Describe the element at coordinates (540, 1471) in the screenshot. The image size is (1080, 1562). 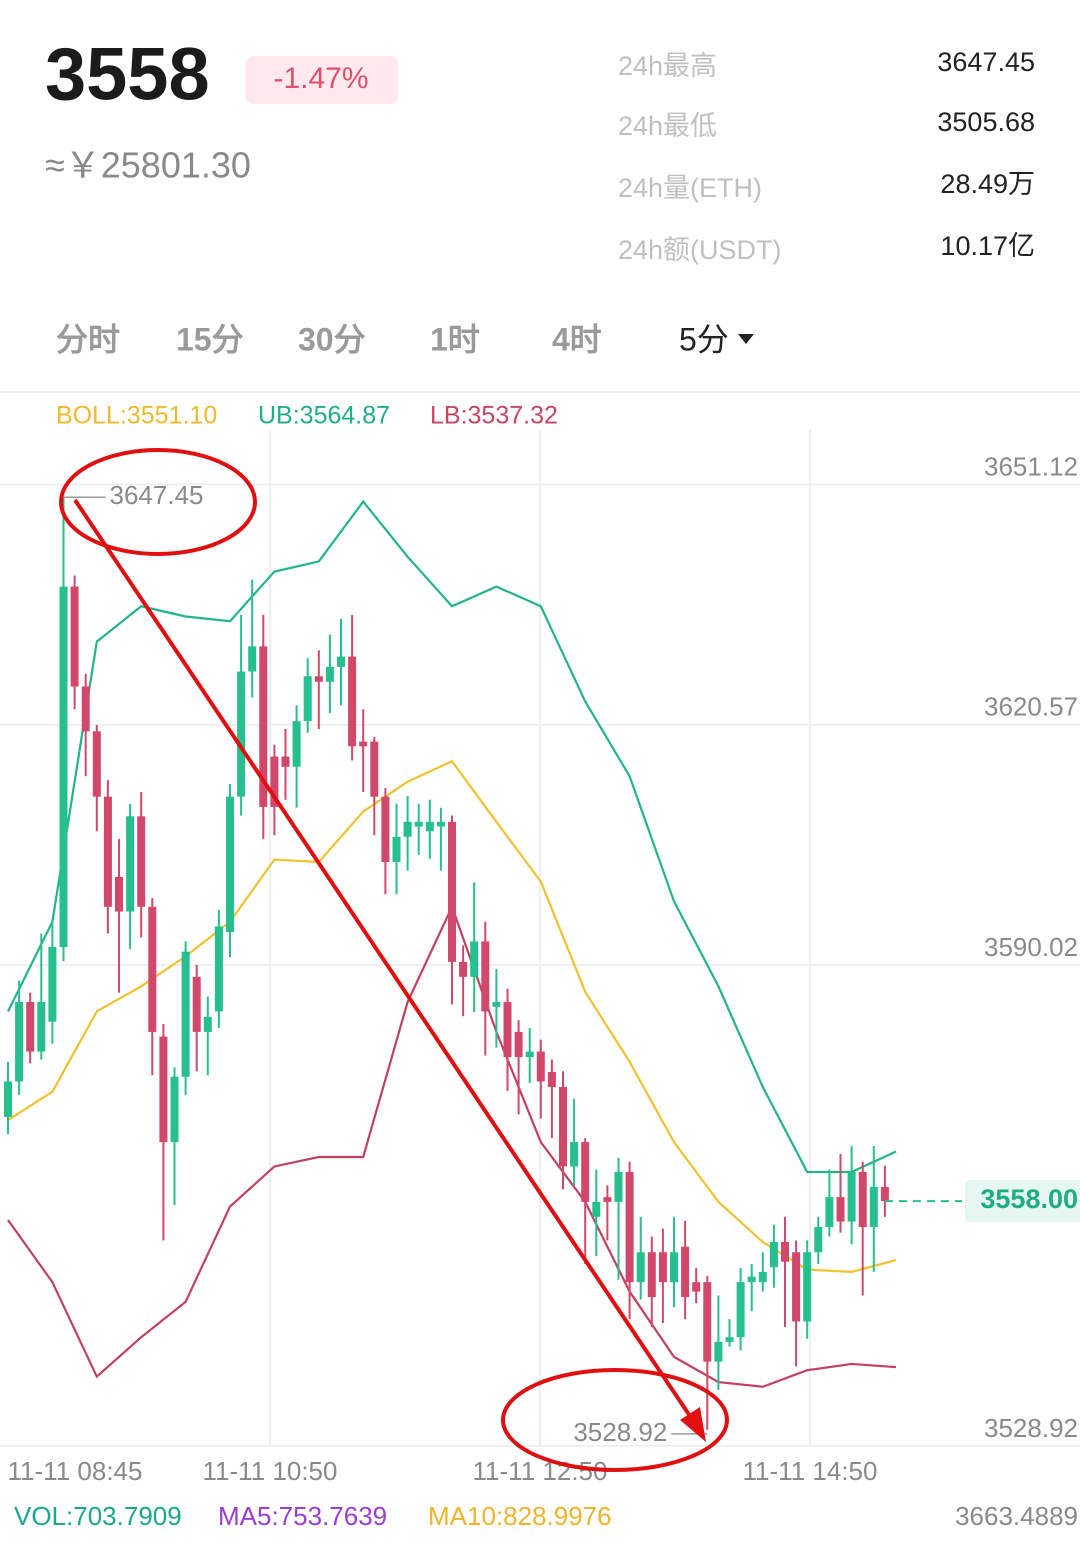
I see `x-tick-label: 11-11 12:50` at that location.